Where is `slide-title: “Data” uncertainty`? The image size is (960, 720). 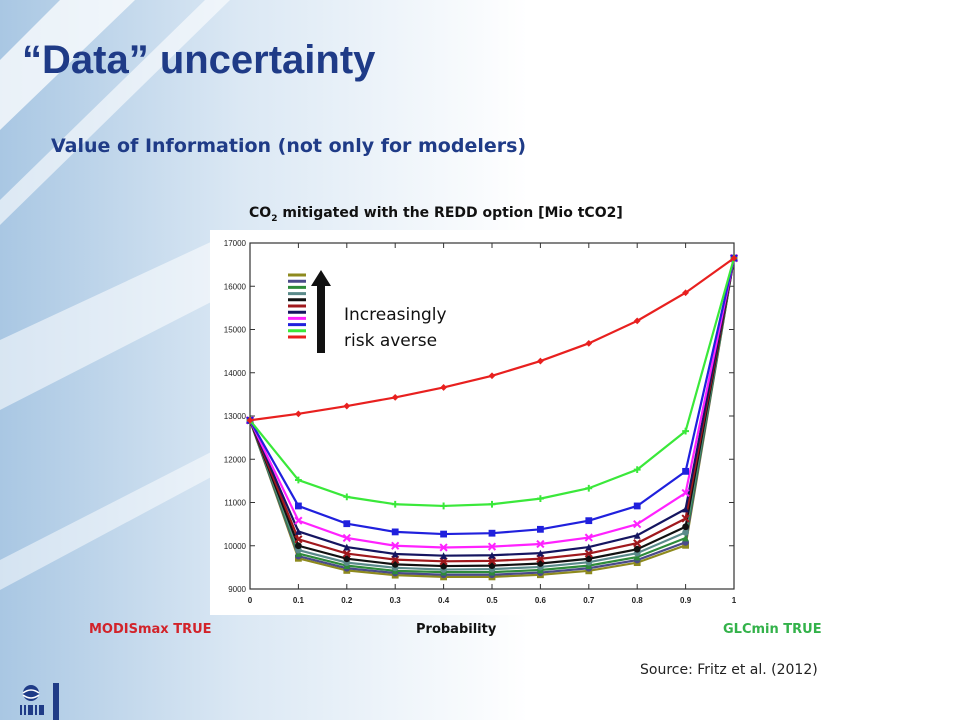 slide-title: “Data” uncertainty is located at coordinates (199, 60).